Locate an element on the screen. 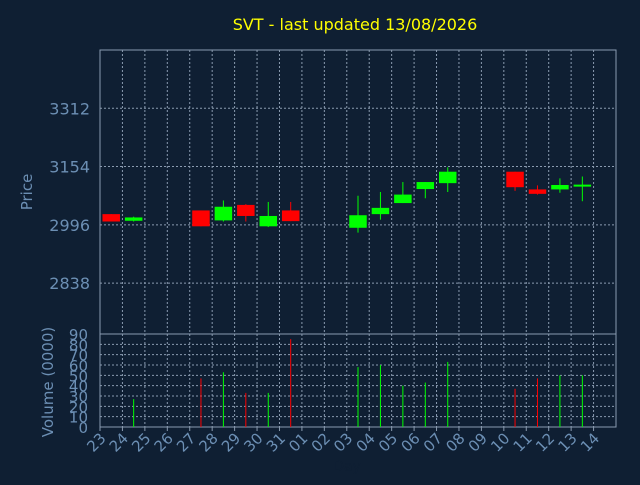  volume-axis-label: Volume (0000) is located at coordinates (48, 382).